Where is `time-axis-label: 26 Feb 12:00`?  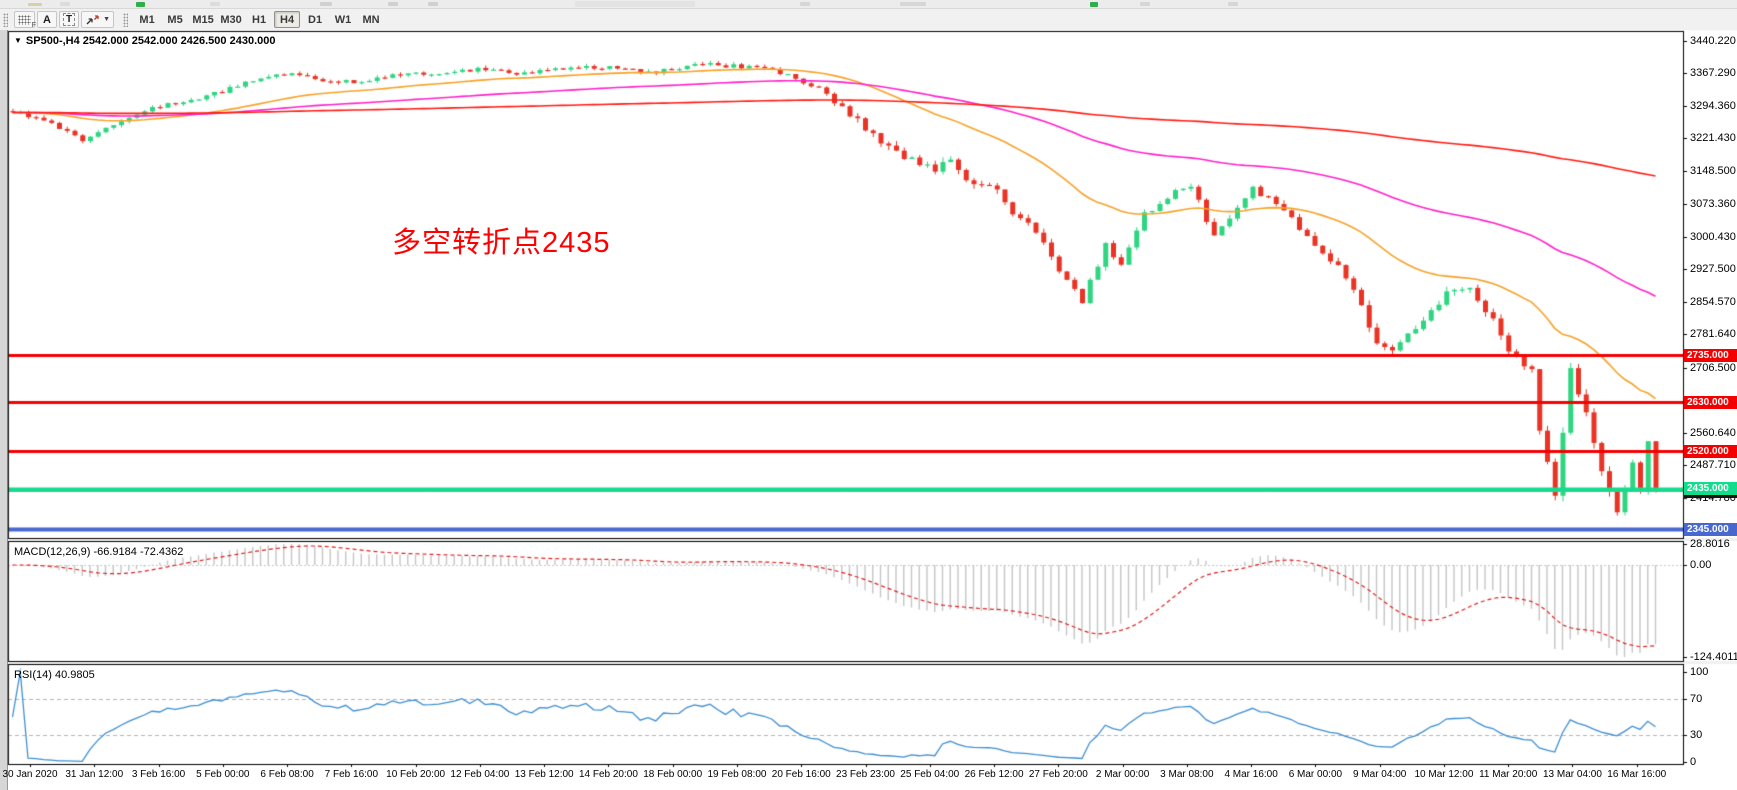
time-axis-label: 26 Feb 12:00 is located at coordinates (994, 774).